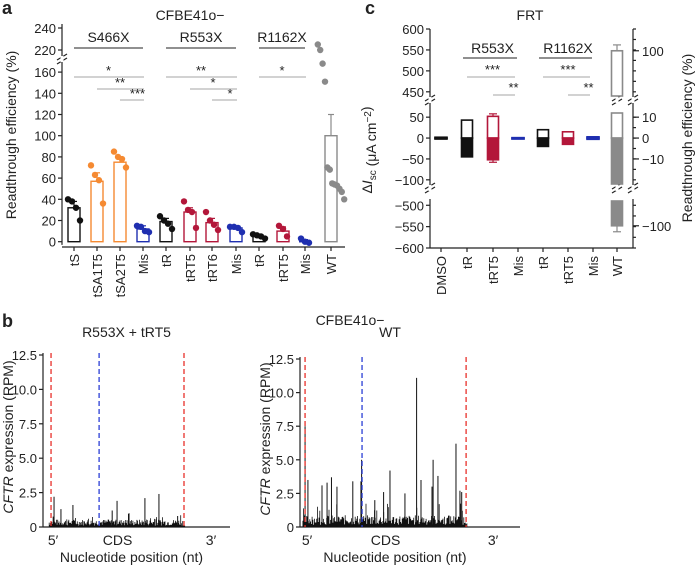  I want to click on label-part: ), so click(366, 108).